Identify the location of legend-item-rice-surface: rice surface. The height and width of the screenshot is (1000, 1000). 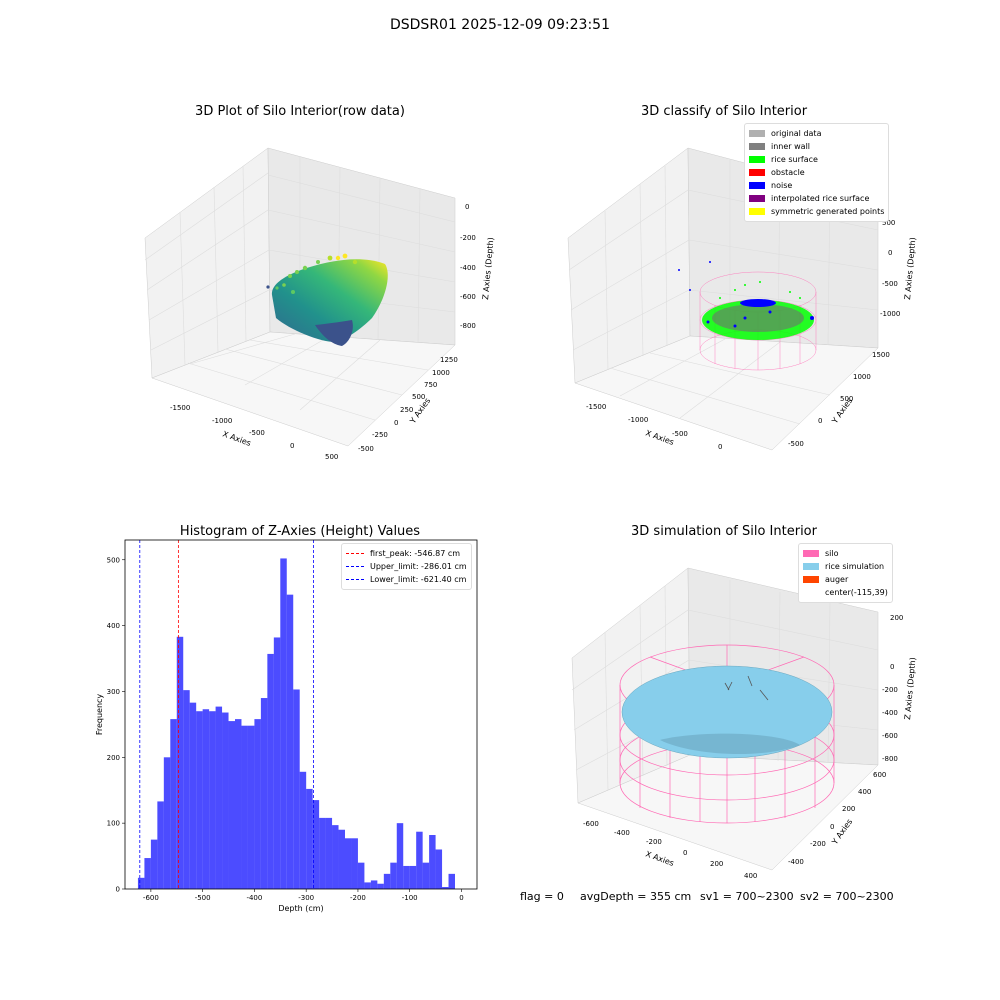
(816, 159).